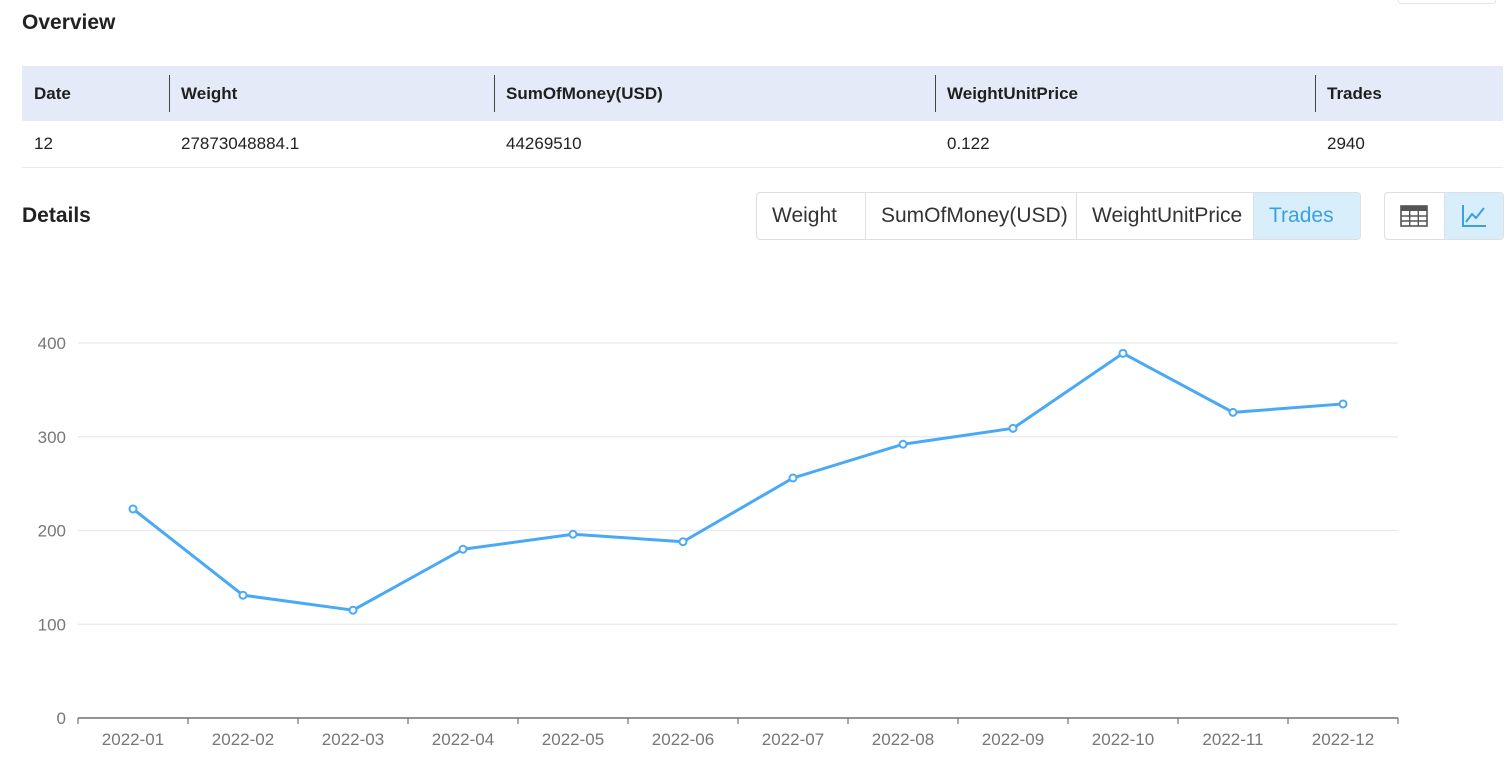 The height and width of the screenshot is (763, 1512). I want to click on x-tick-label: 2022-04, so click(463, 739).